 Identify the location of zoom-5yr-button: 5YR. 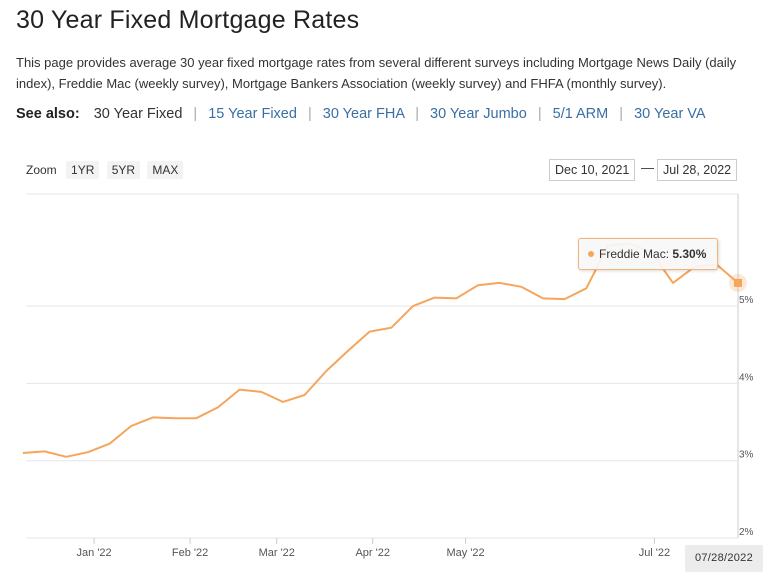
(123, 170).